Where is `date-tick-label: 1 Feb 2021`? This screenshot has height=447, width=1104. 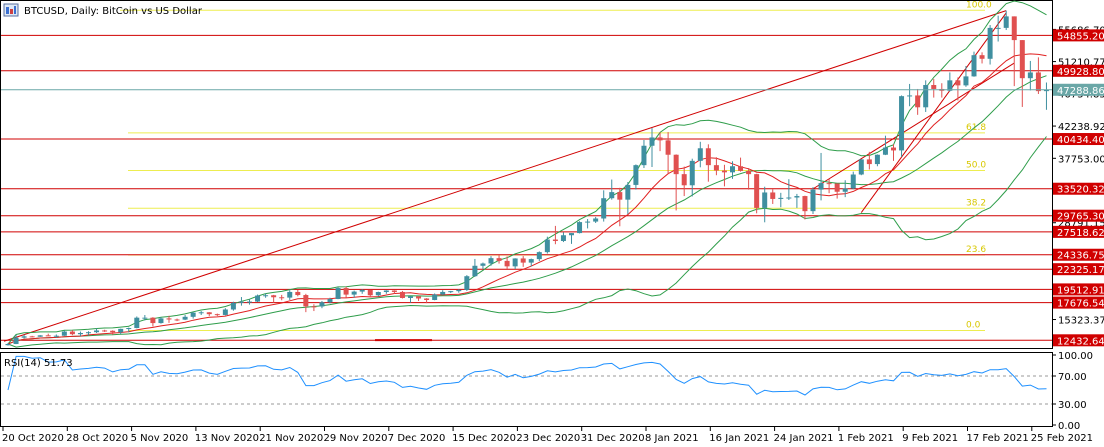
date-tick-label: 1 Feb 2021 is located at coordinates (866, 438).